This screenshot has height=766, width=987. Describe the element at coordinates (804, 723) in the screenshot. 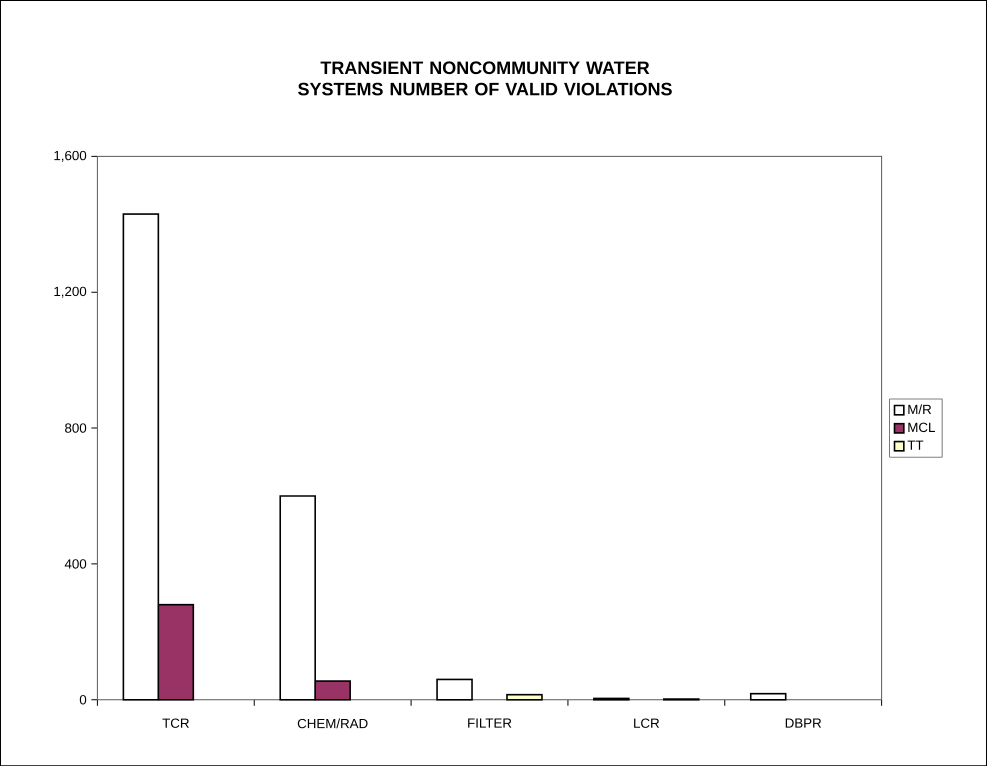

I see `x-tick-label: DBPR` at that location.